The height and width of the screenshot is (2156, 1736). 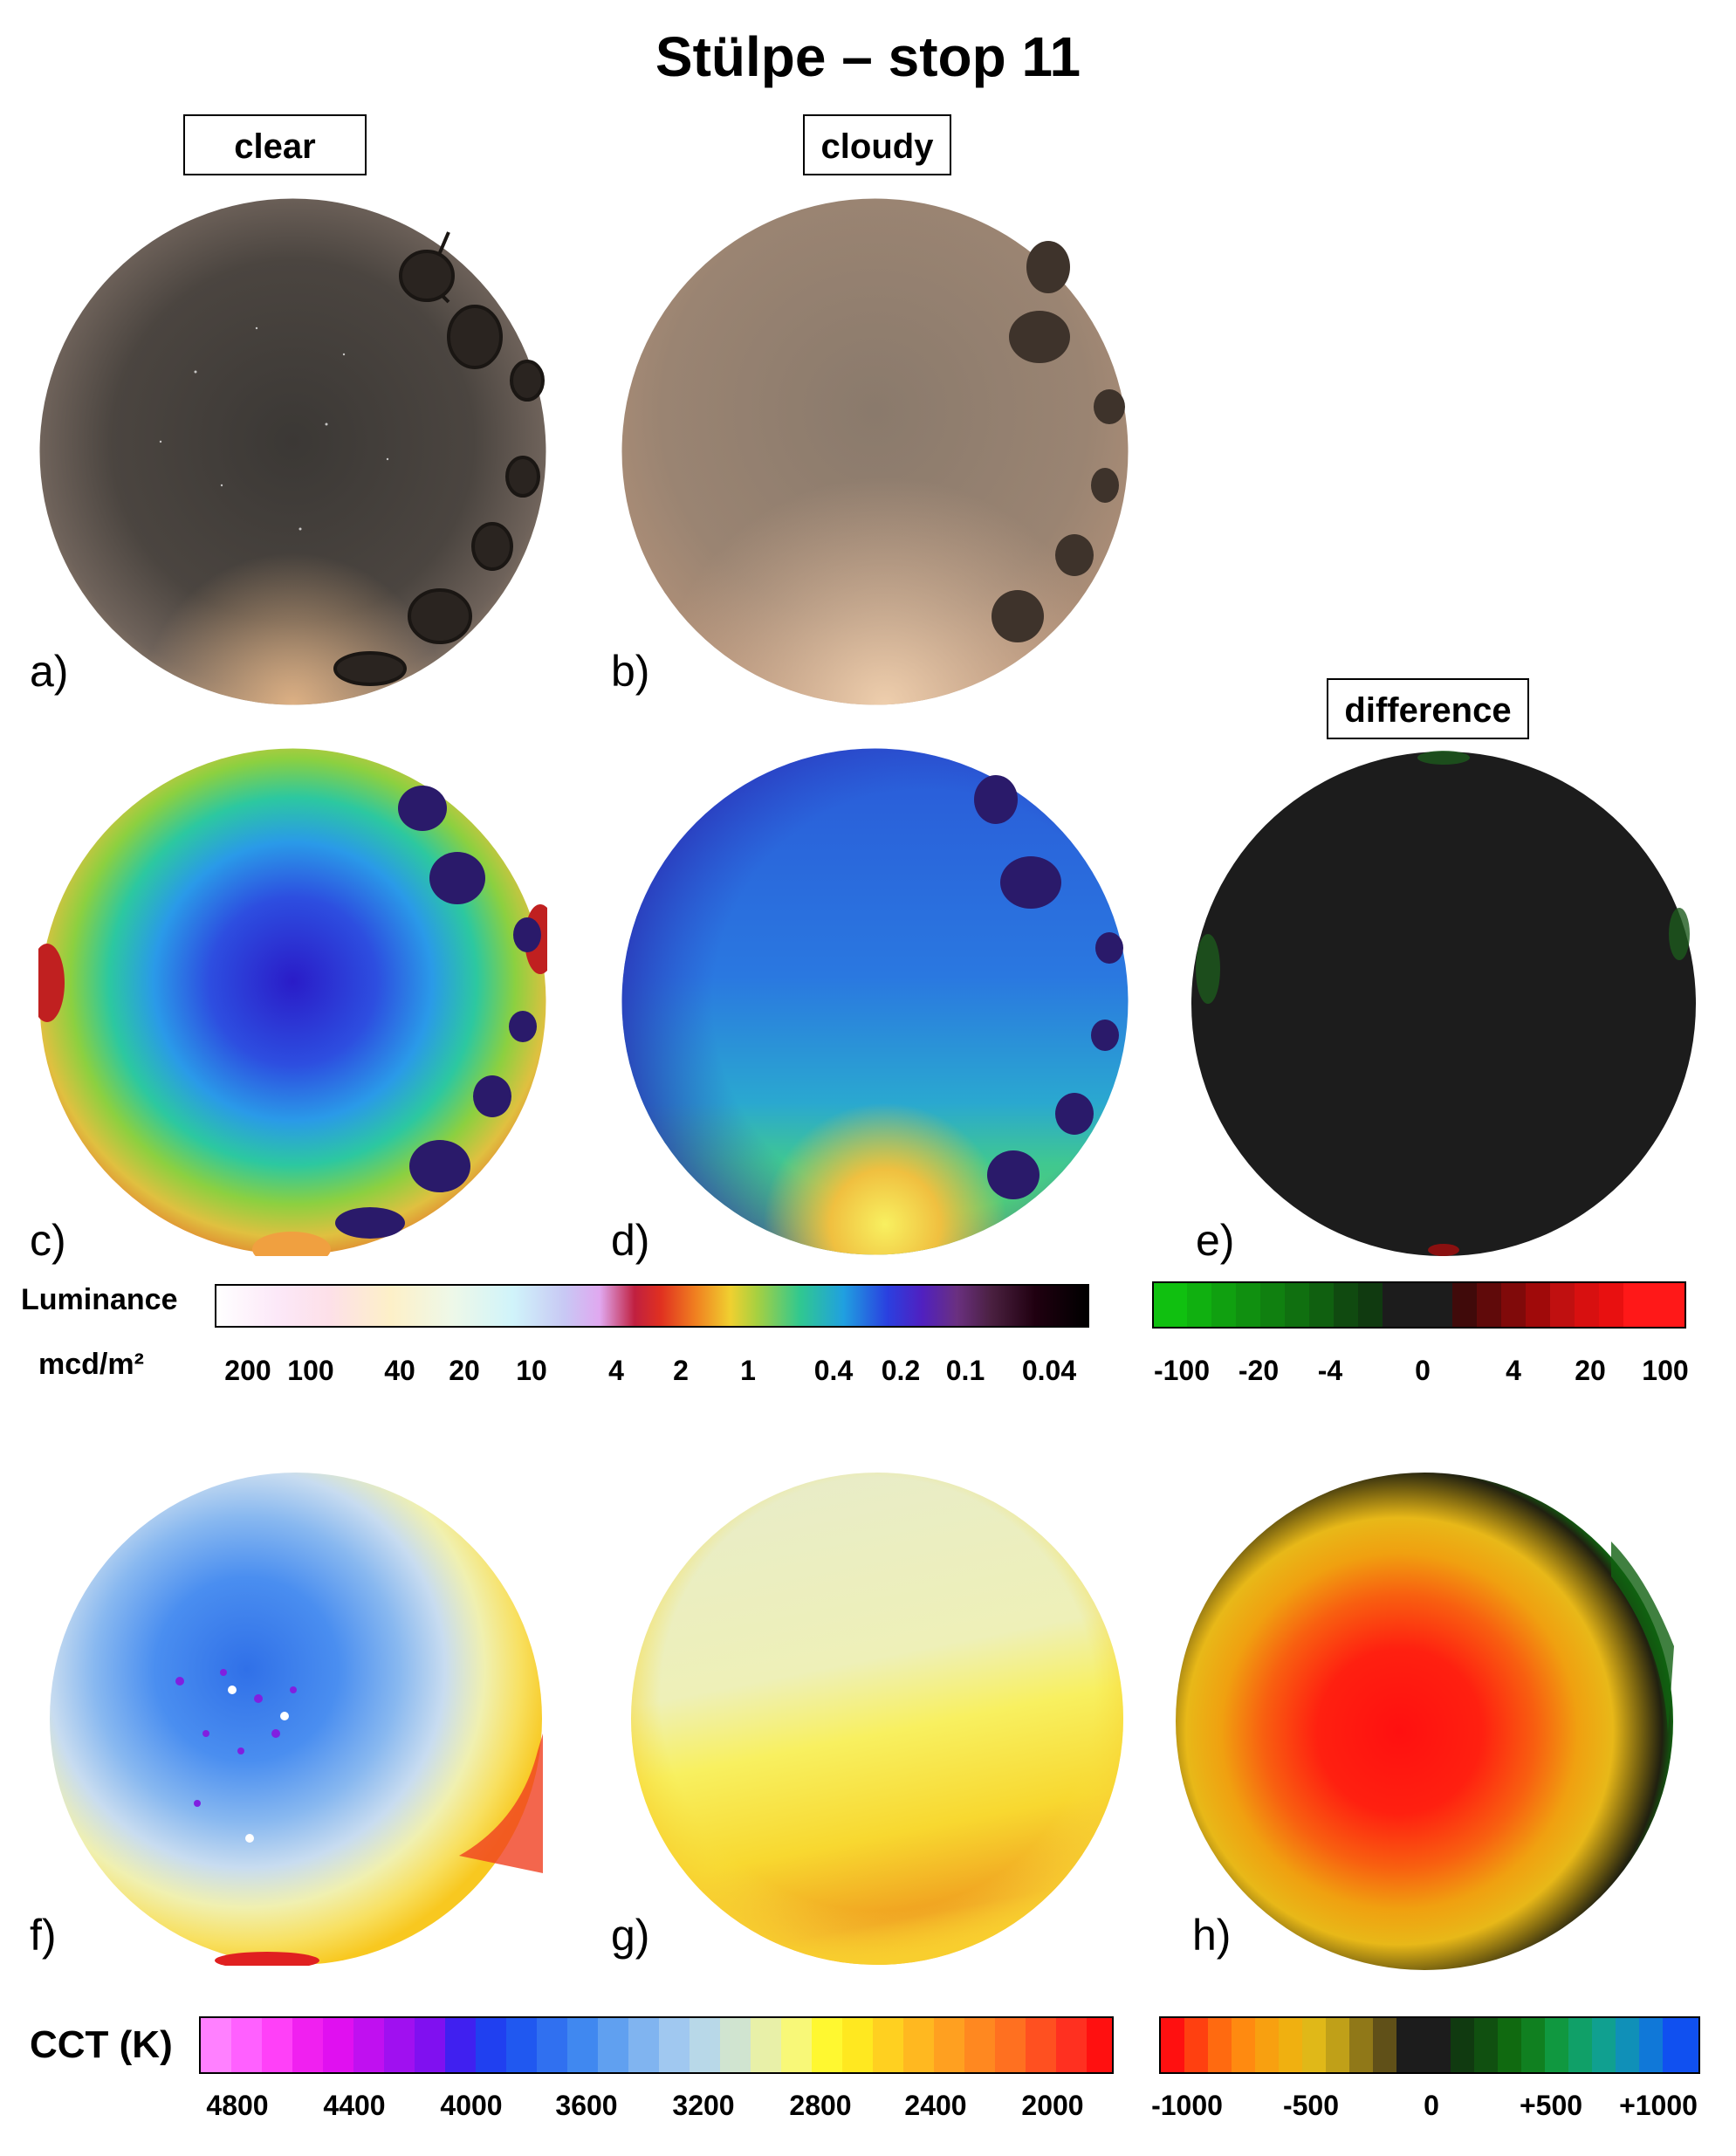 I want to click on panel-g-cloudy-cct-map, so click(x=877, y=1719).